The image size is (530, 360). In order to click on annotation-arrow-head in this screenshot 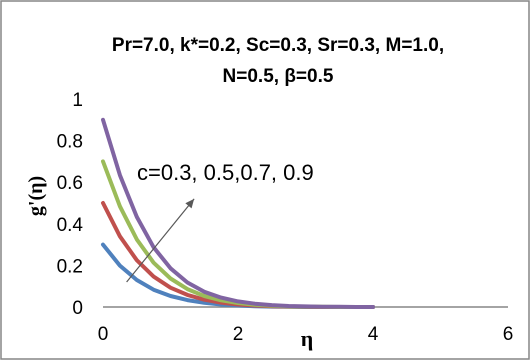, I will do `click(190, 203)`.